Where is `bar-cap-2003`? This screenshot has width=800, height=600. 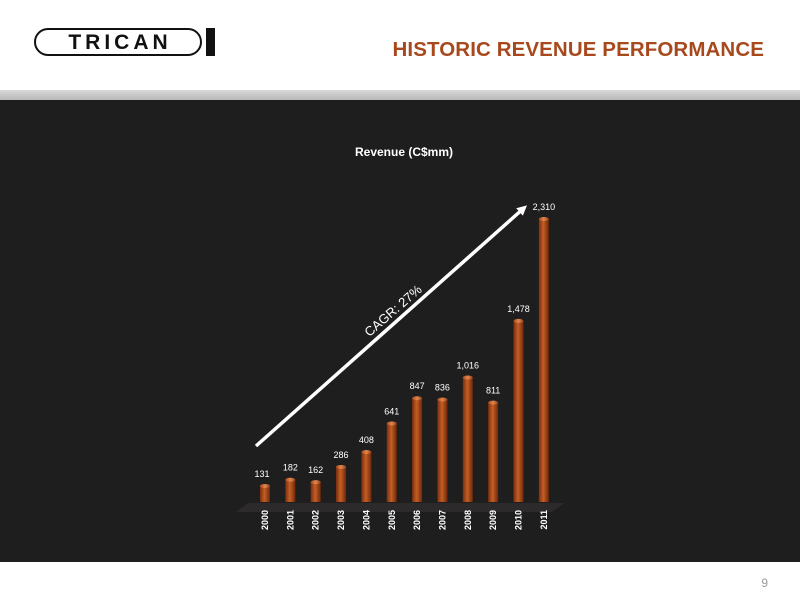
bar-cap-2003 is located at coordinates (341, 466).